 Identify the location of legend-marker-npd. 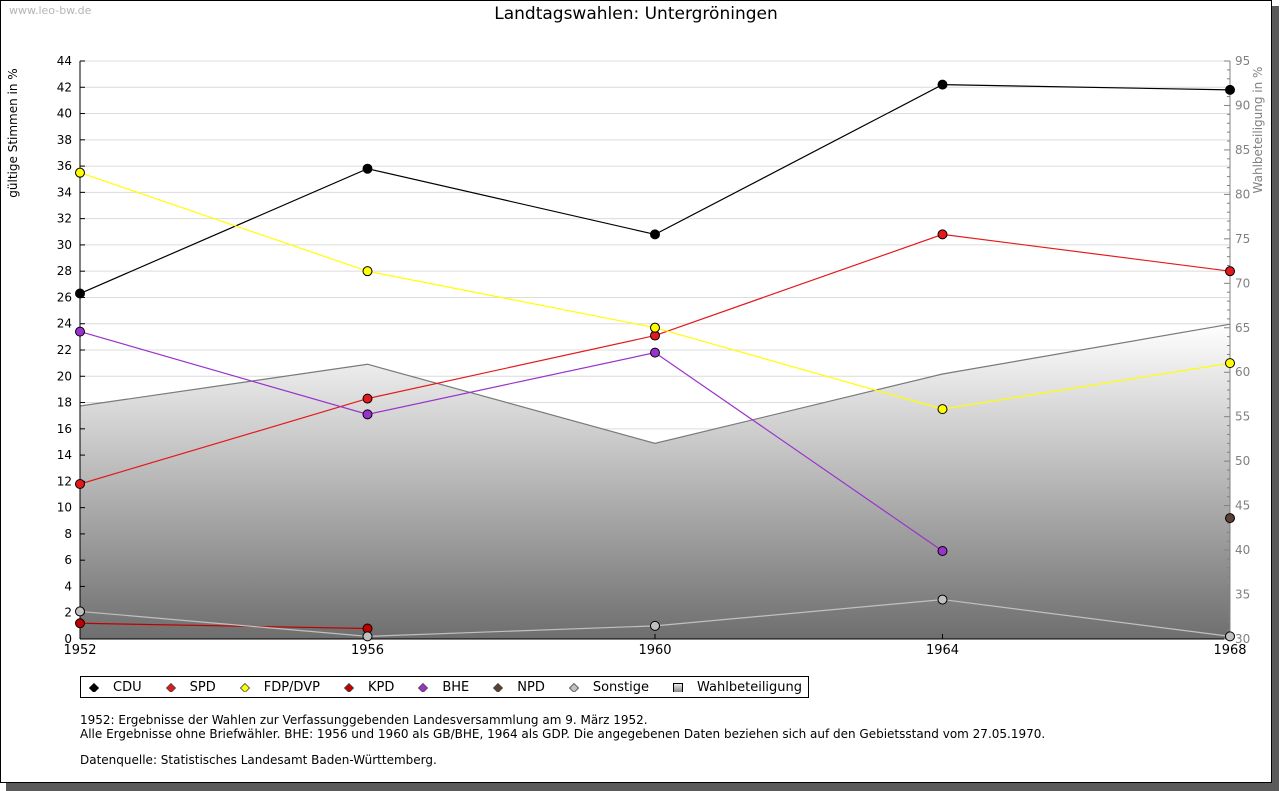
(498, 687).